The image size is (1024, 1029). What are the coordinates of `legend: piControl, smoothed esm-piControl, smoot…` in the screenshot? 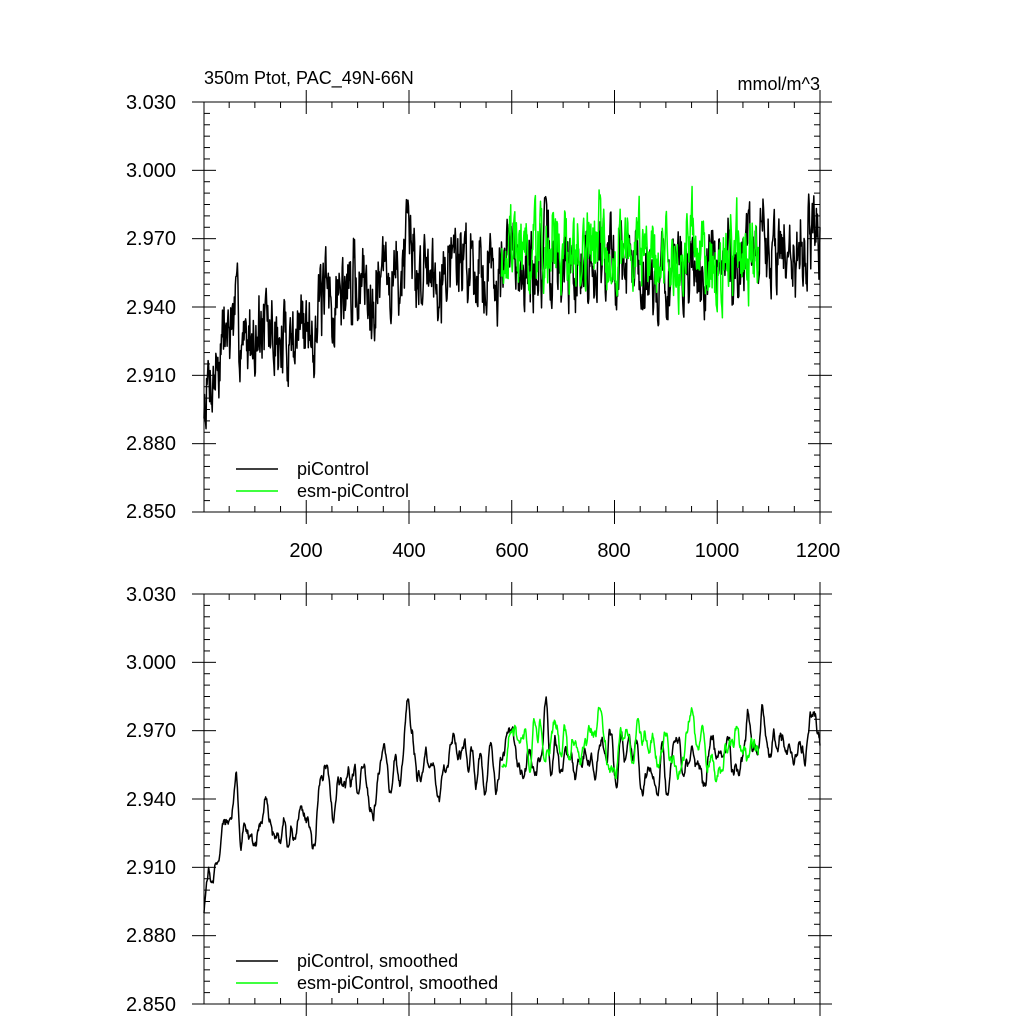 It's located at (367, 972).